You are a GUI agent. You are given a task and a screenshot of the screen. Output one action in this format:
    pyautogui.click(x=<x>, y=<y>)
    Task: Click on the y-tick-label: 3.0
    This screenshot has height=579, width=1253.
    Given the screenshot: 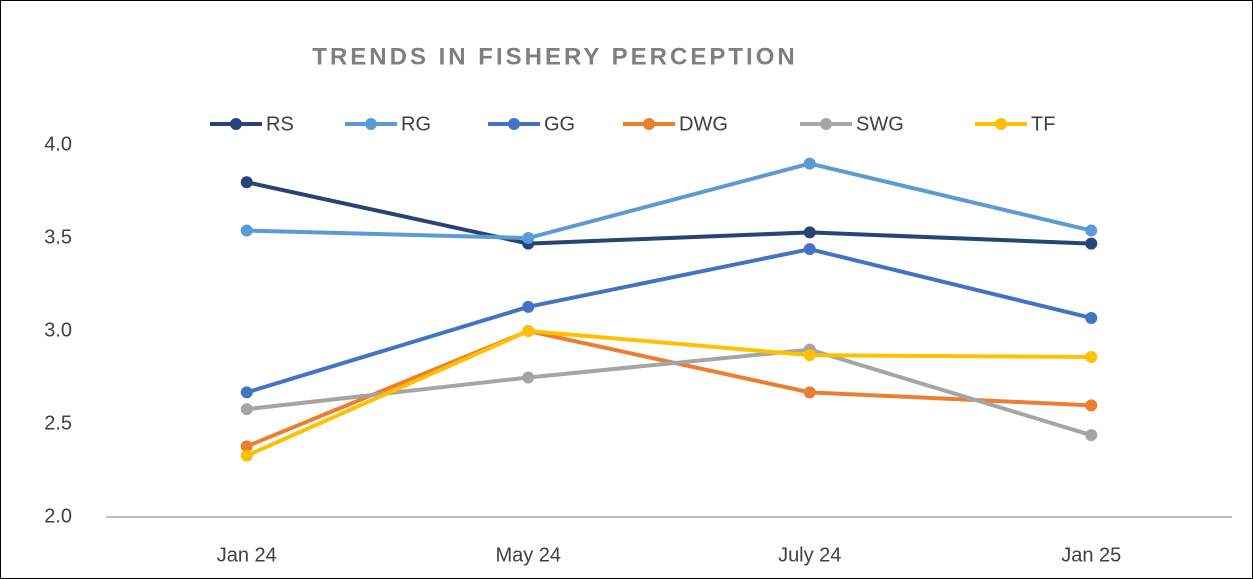 What is the action you would take?
    pyautogui.click(x=58, y=330)
    